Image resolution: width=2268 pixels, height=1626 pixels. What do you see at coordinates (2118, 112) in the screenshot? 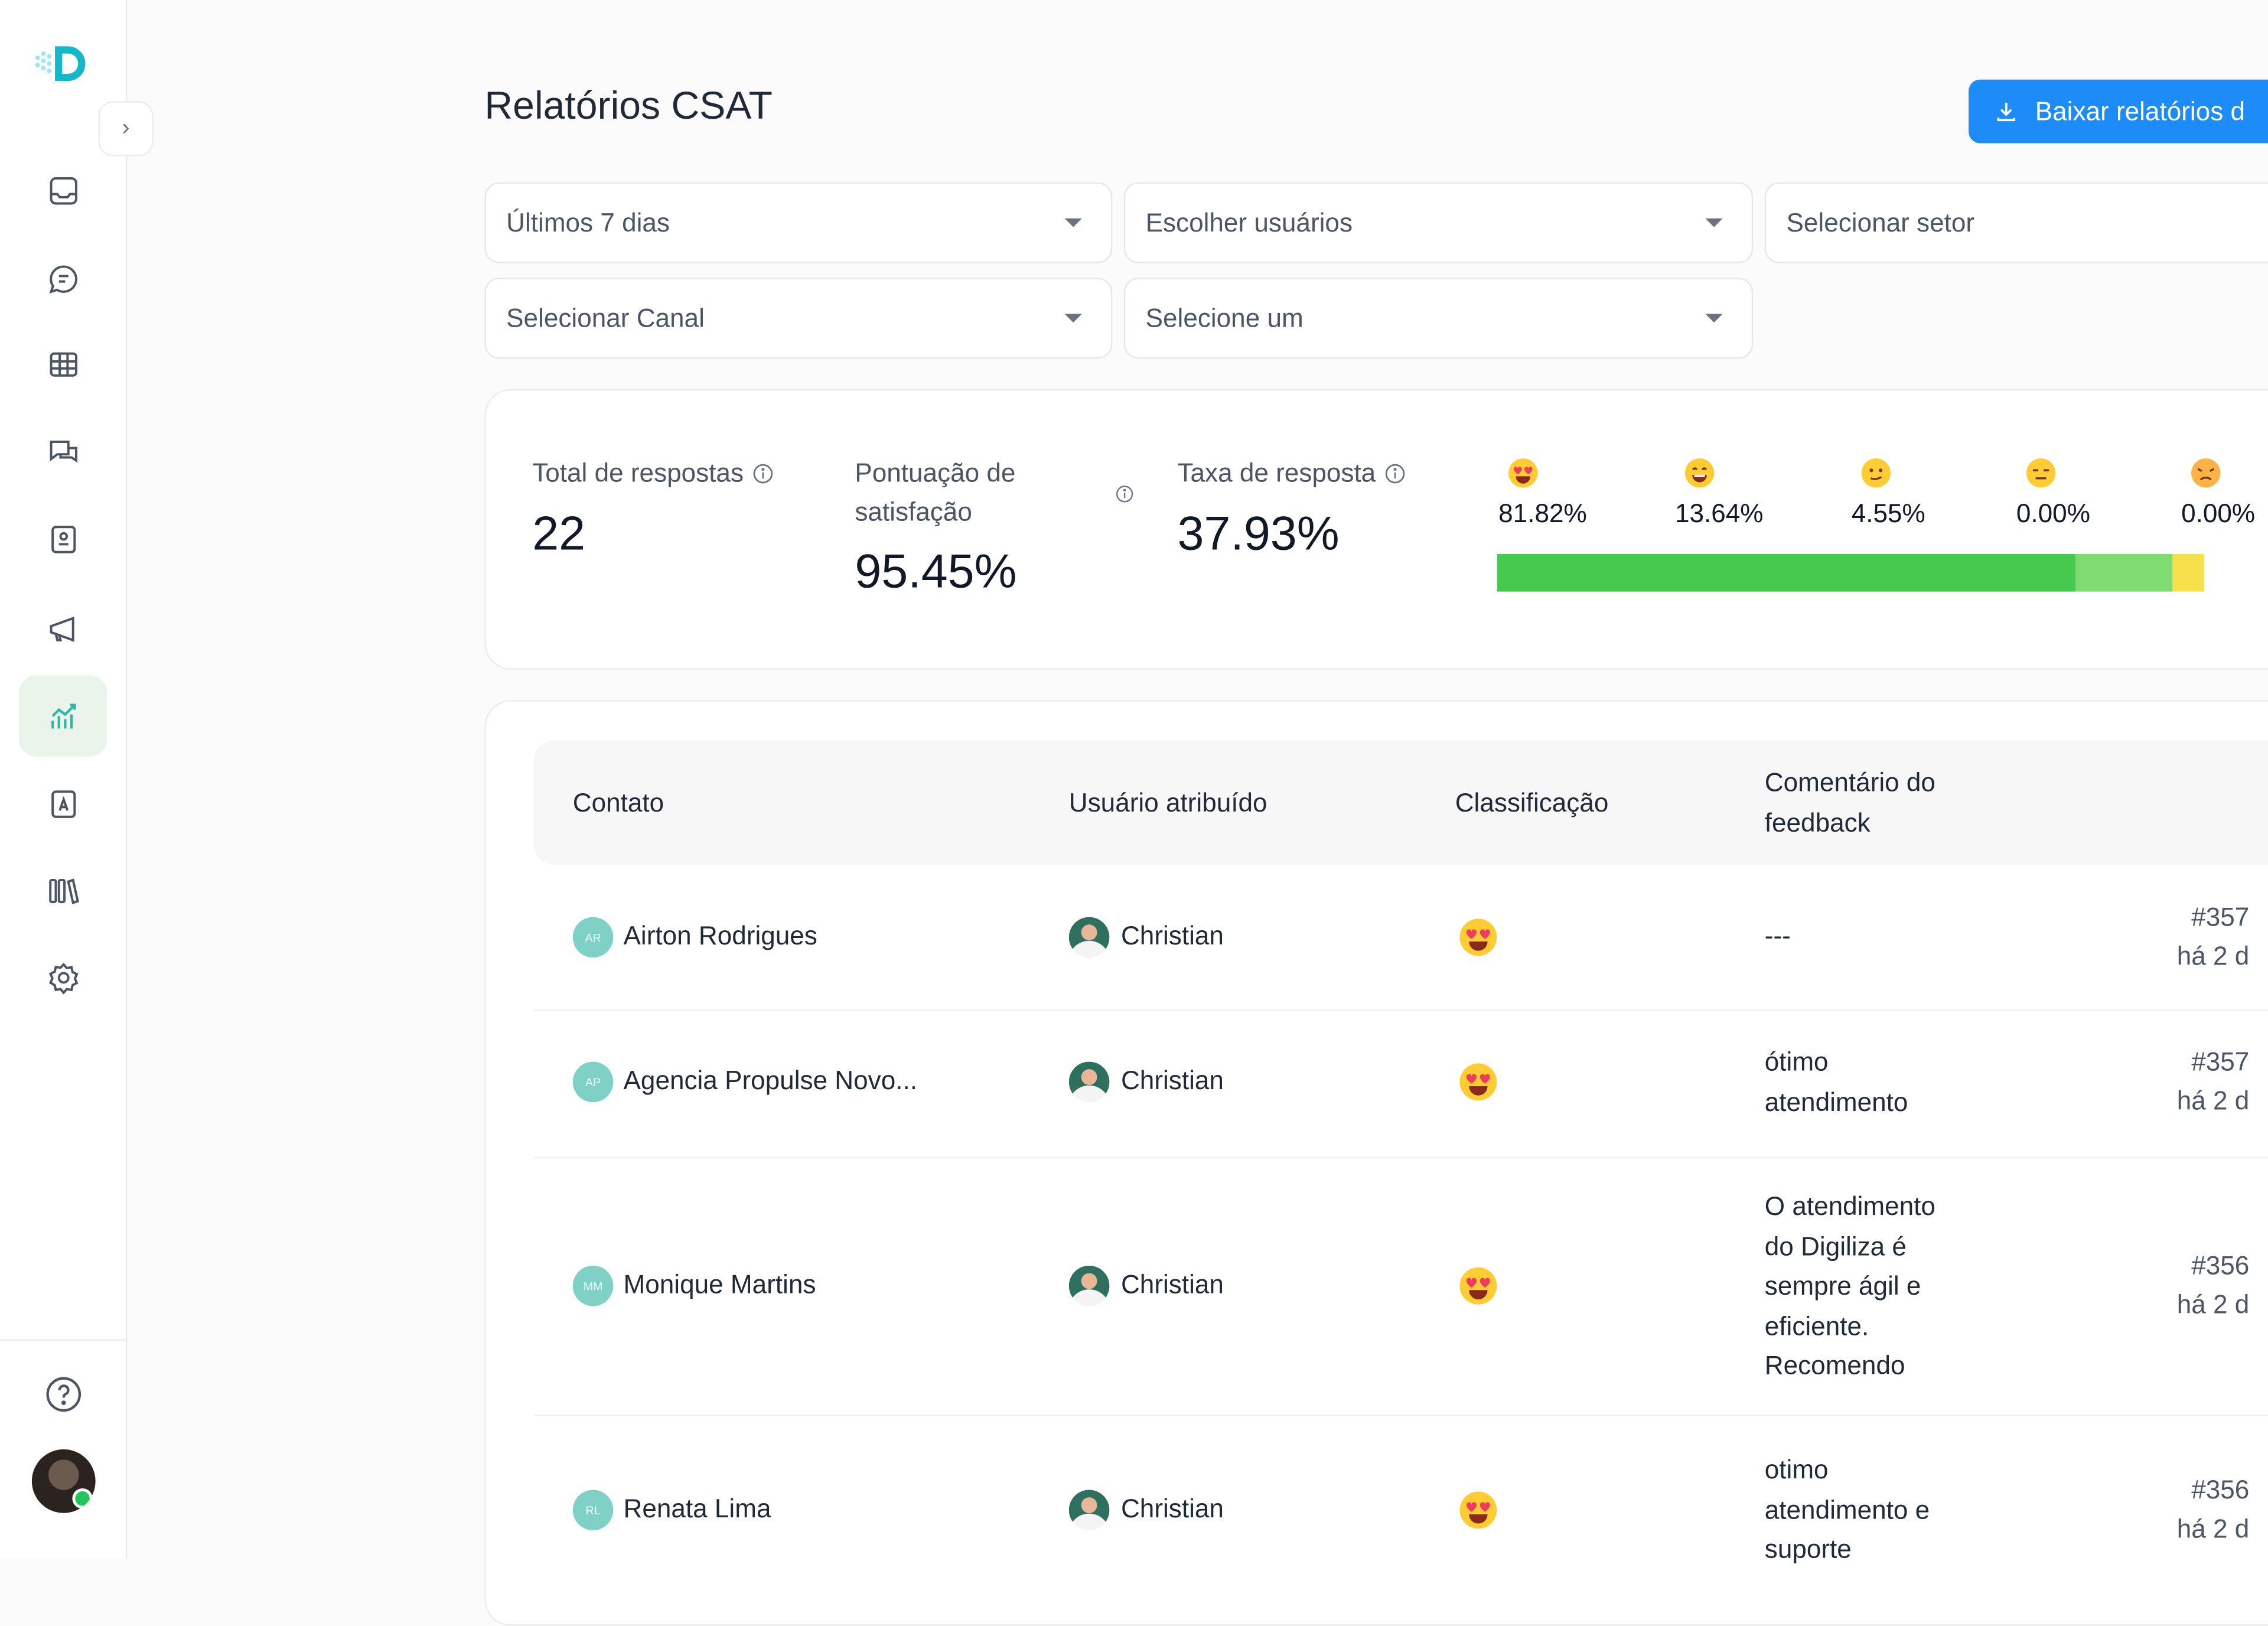
I see `download-report-button: Baixar relatórios d` at bounding box center [2118, 112].